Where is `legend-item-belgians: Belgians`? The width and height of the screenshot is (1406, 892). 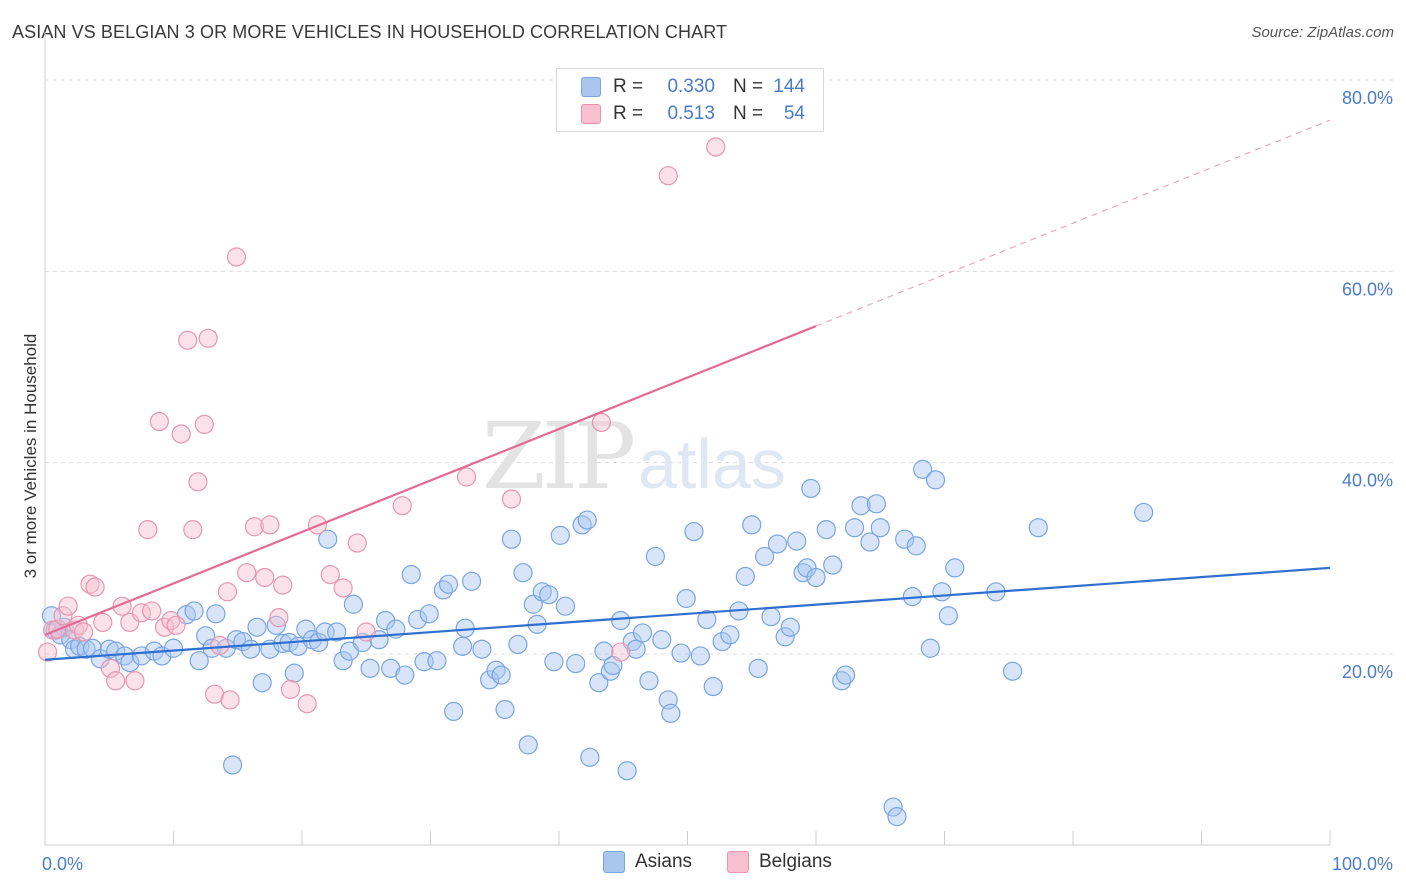
legend-item-belgians: Belgians is located at coordinates (779, 862).